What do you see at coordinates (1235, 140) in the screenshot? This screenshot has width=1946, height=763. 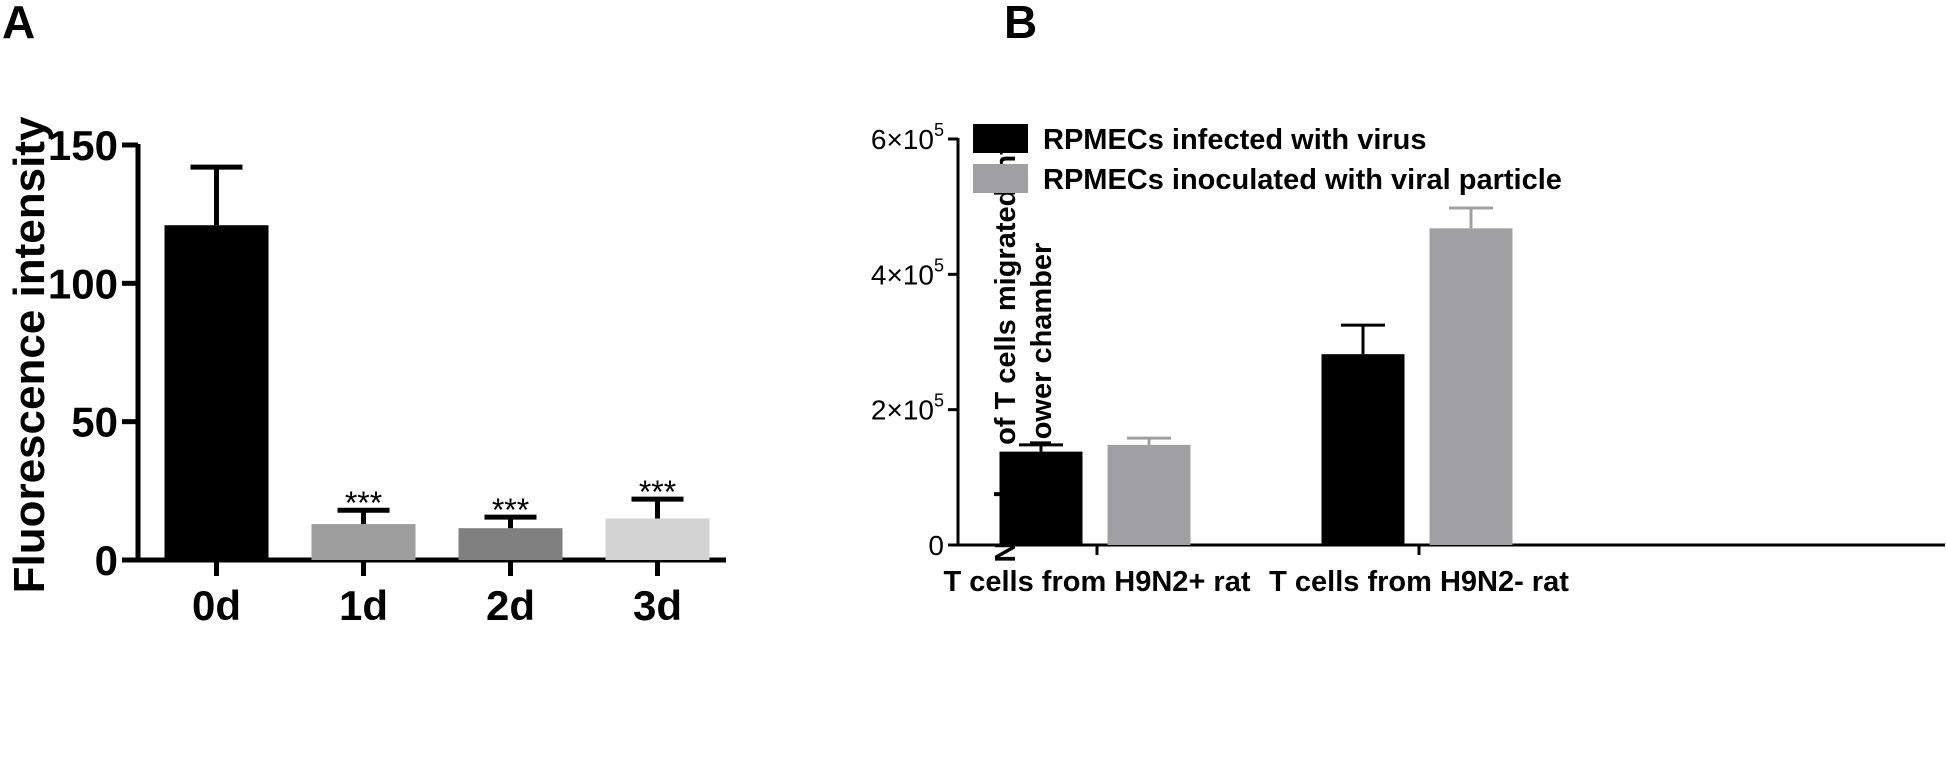 I see `chart-b-legend-label: RPMECs infected with virus` at bounding box center [1235, 140].